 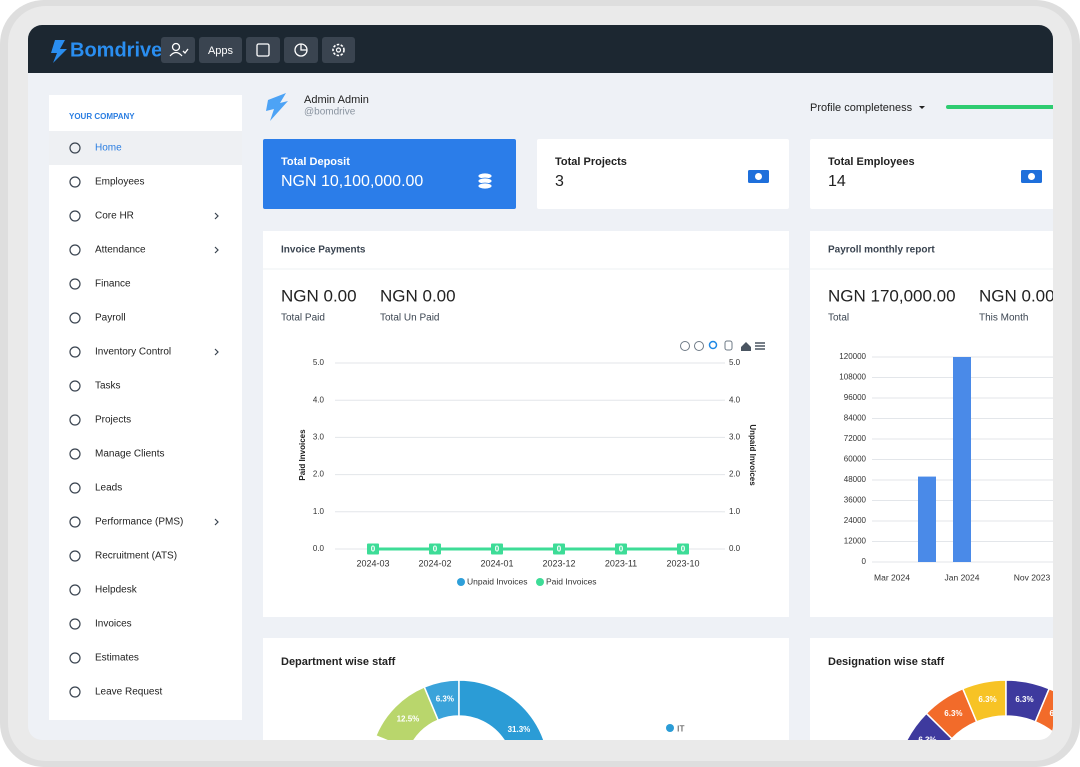 I want to click on y-tick-label: 36000, so click(x=855, y=500).